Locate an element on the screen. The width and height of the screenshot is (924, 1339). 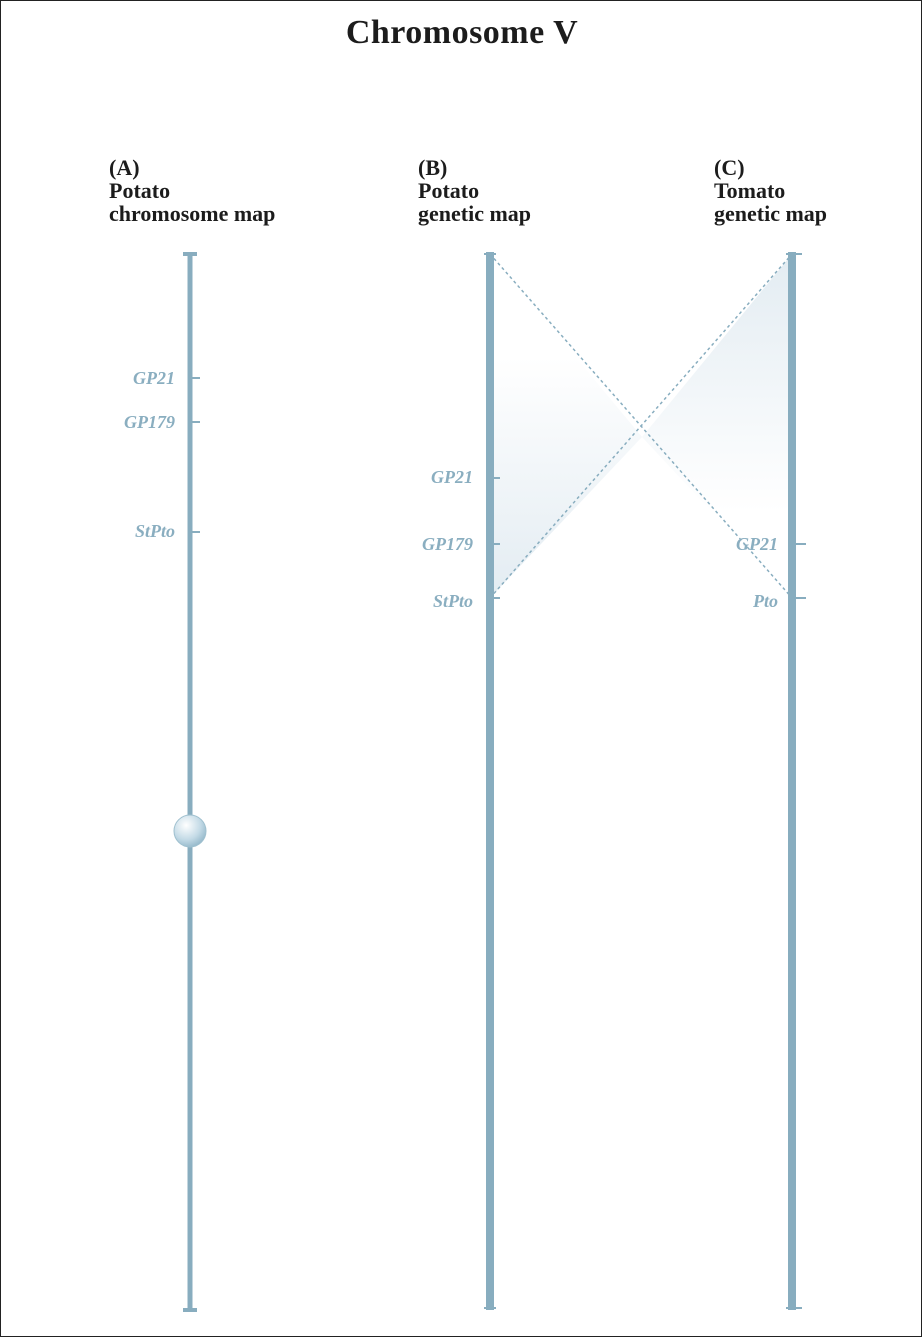
chromosome-b: GP21 GP179 StPto is located at coordinates (461, 781).